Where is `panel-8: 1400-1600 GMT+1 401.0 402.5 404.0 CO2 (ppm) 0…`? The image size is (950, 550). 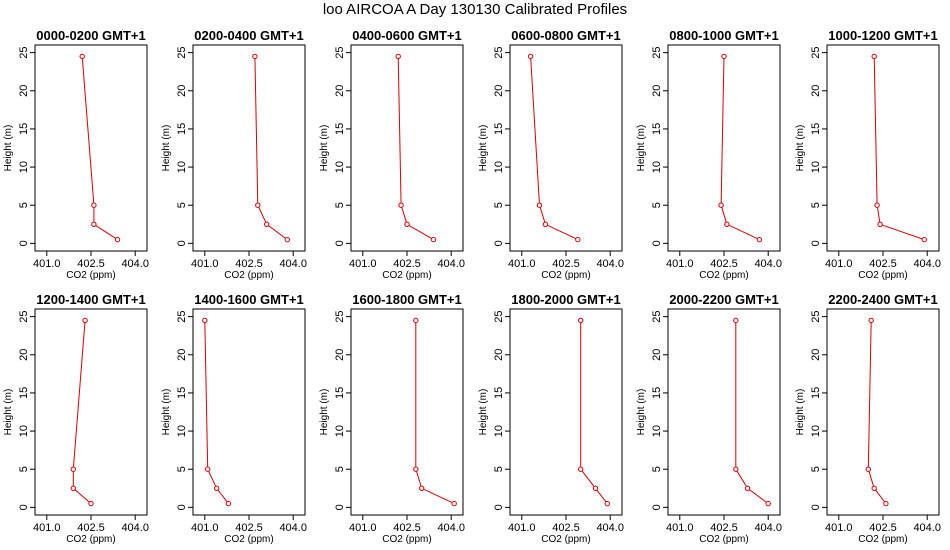 panel-8: 1400-1600 GMT+1 401.0 402.5 404.0 CO2 (ppm) 0… is located at coordinates (234, 418).